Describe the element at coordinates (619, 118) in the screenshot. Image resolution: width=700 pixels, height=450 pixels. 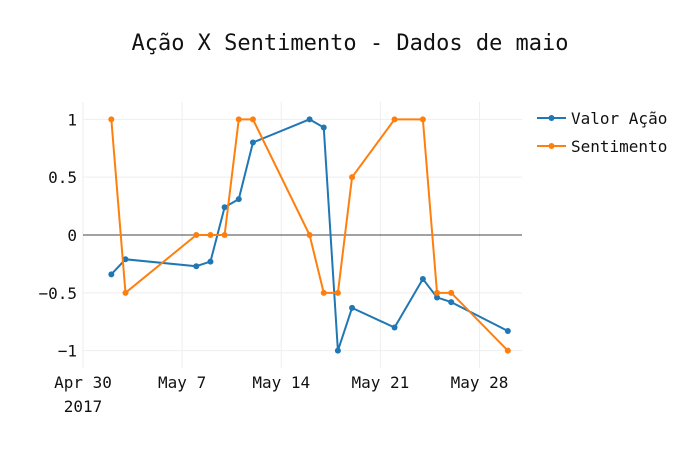
I see `legend-label: Valor Ação` at that location.